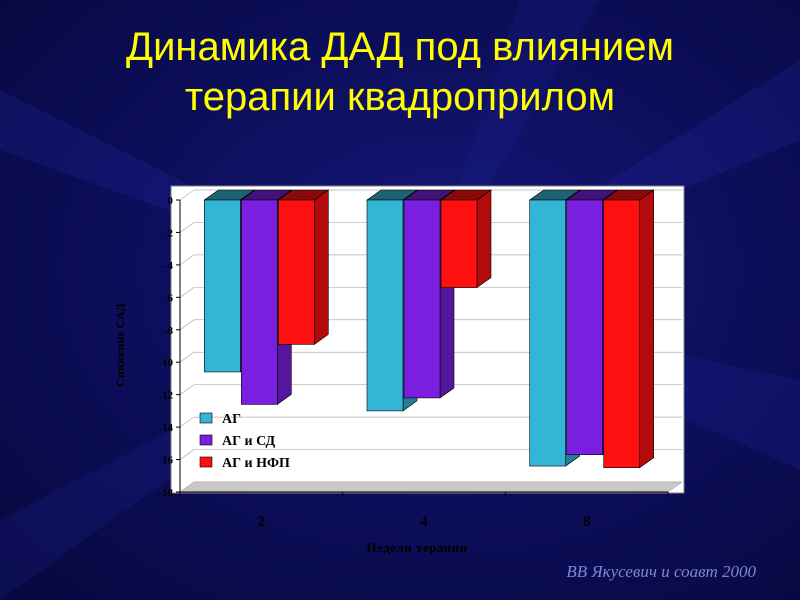 This screenshot has width=800, height=600. Describe the element at coordinates (165, 363) in the screenshot. I see `y-tick-label: -10` at that location.